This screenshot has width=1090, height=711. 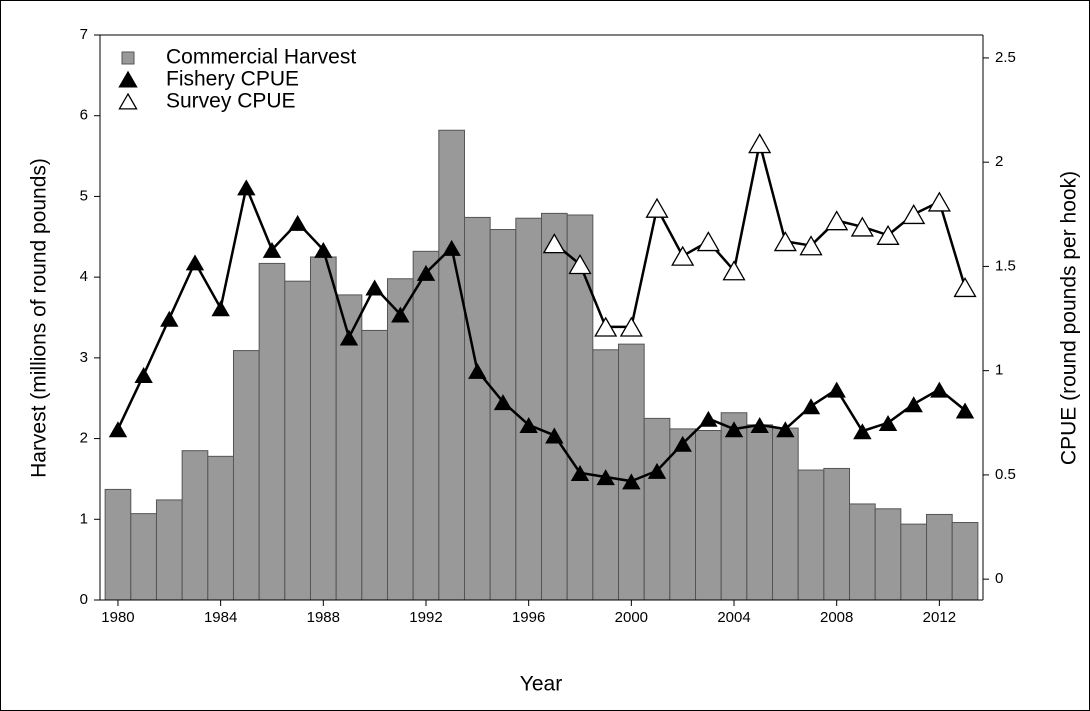 I want to click on y-tick-label: 4, so click(x=84, y=276).